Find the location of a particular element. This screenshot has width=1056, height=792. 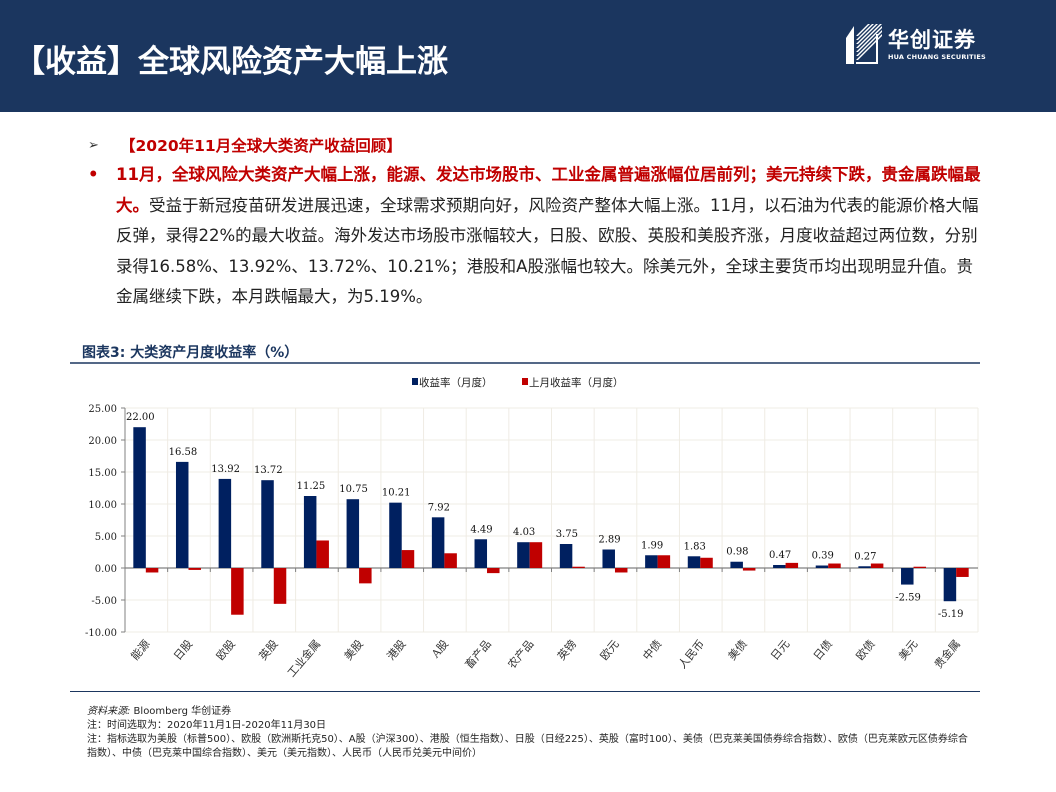

x-tick-label: 欧股 is located at coordinates (226, 650).